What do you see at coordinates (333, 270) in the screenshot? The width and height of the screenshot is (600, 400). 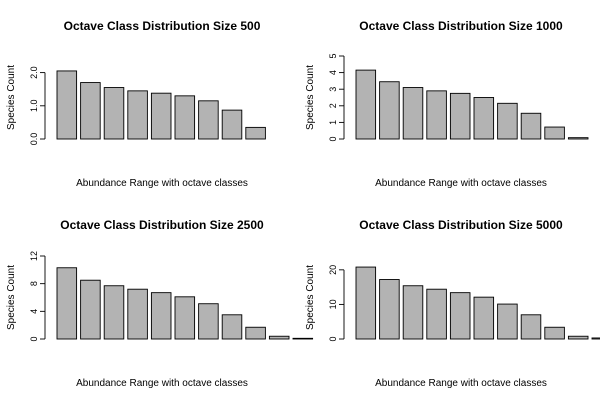 I see `y-tick-label: 20` at bounding box center [333, 270].